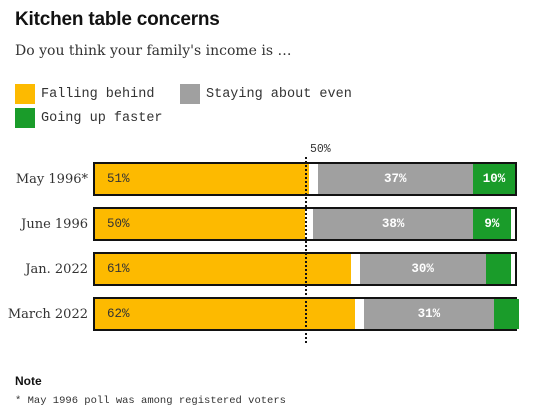 This screenshot has width=550, height=416. I want to click on row-label-june-1996: June 1996, so click(54, 224).